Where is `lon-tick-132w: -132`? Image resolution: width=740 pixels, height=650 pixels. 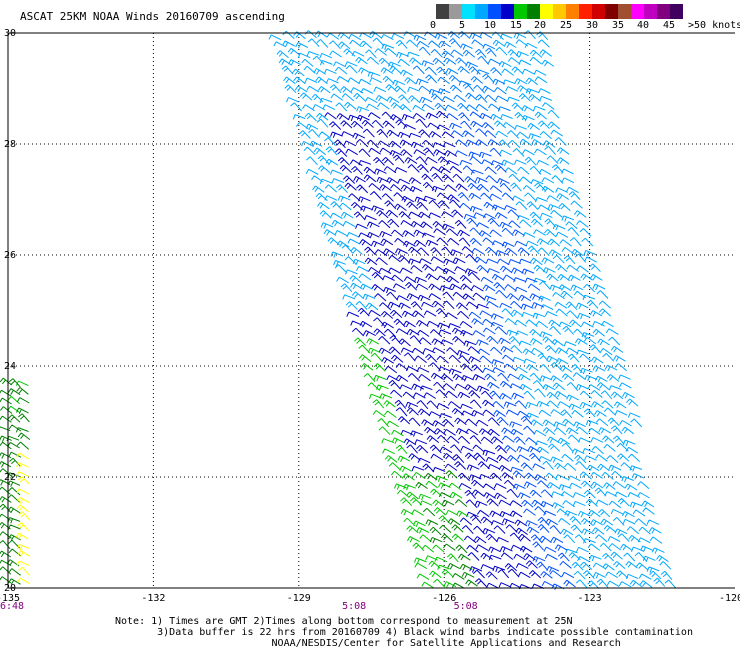
lon-tick-132w: -132 is located at coordinates (153, 598).